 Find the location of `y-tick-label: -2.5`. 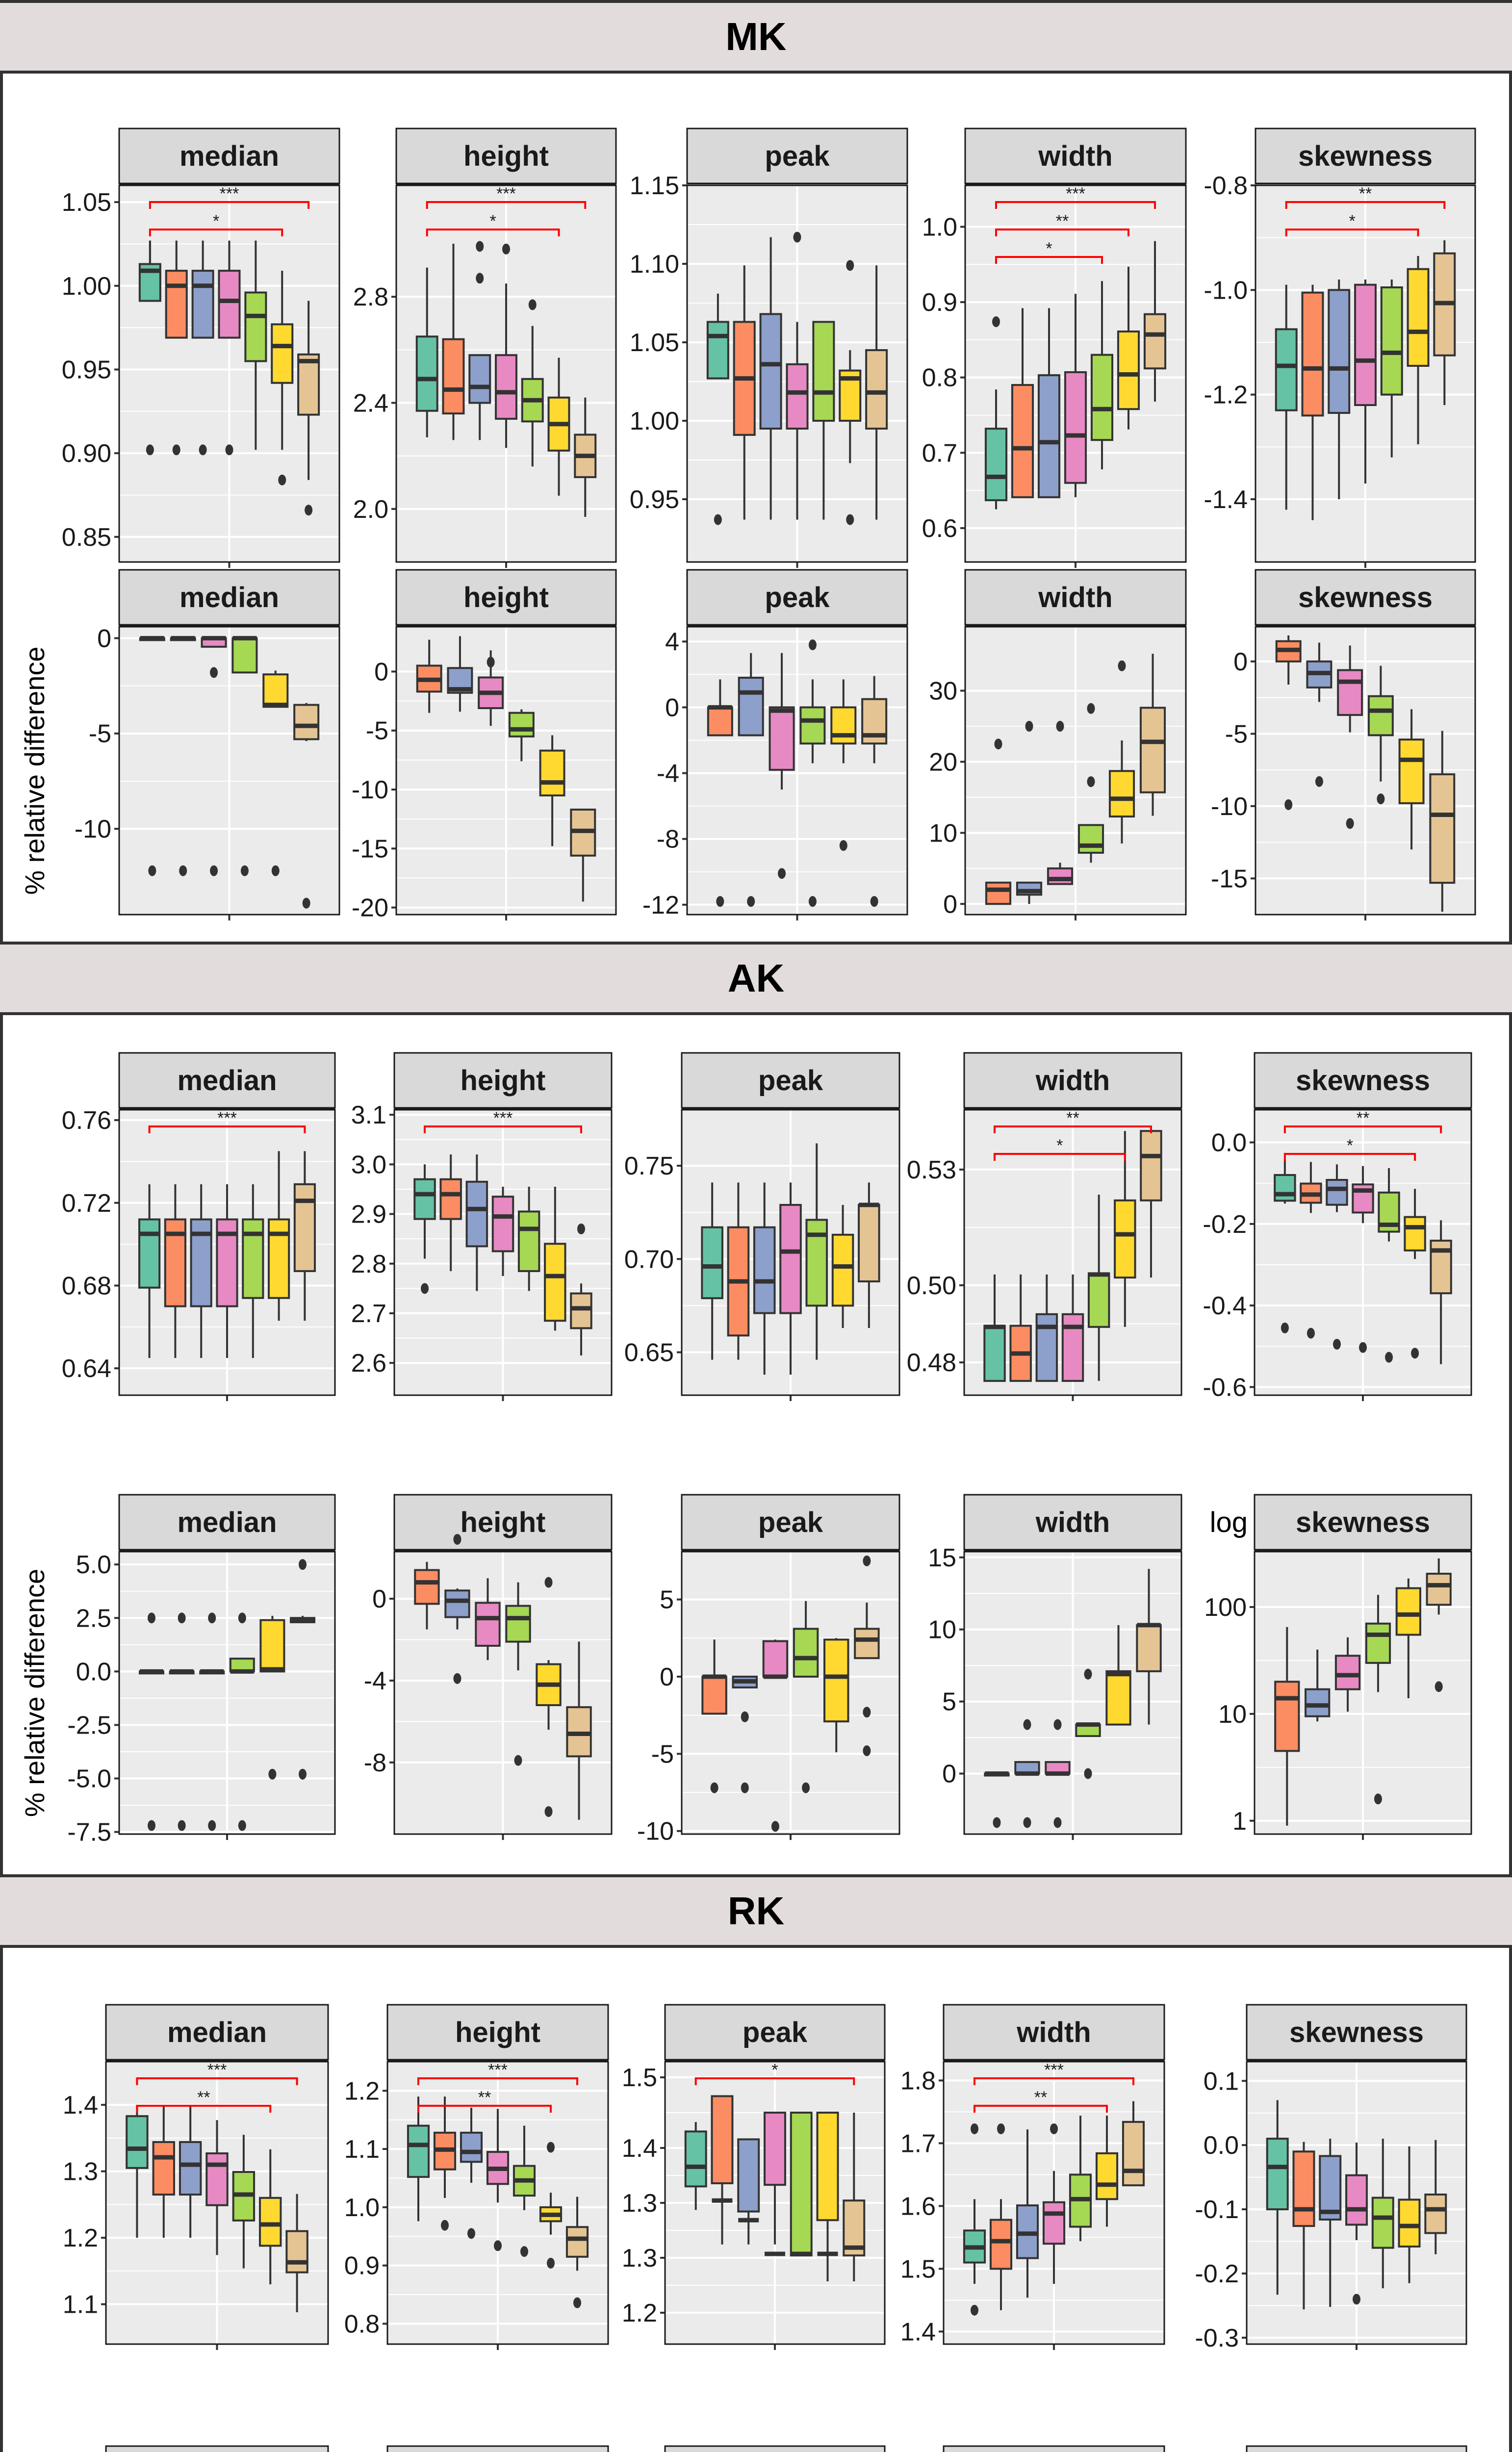

y-tick-label: -2.5 is located at coordinates (89, 1725).